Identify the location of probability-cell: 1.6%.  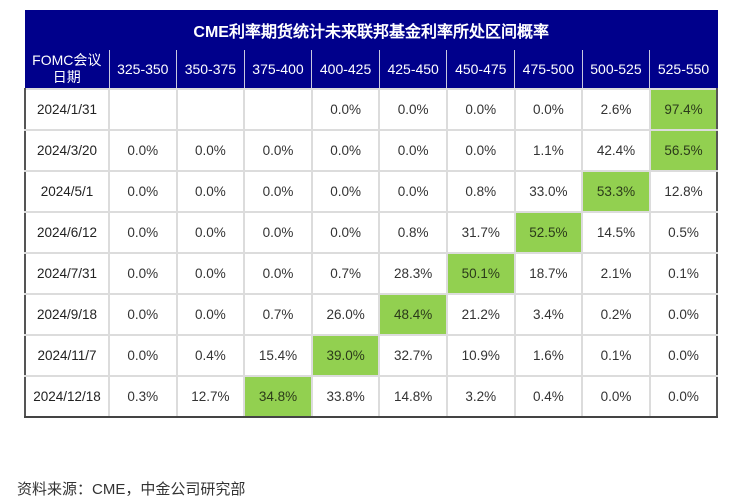
(548, 355).